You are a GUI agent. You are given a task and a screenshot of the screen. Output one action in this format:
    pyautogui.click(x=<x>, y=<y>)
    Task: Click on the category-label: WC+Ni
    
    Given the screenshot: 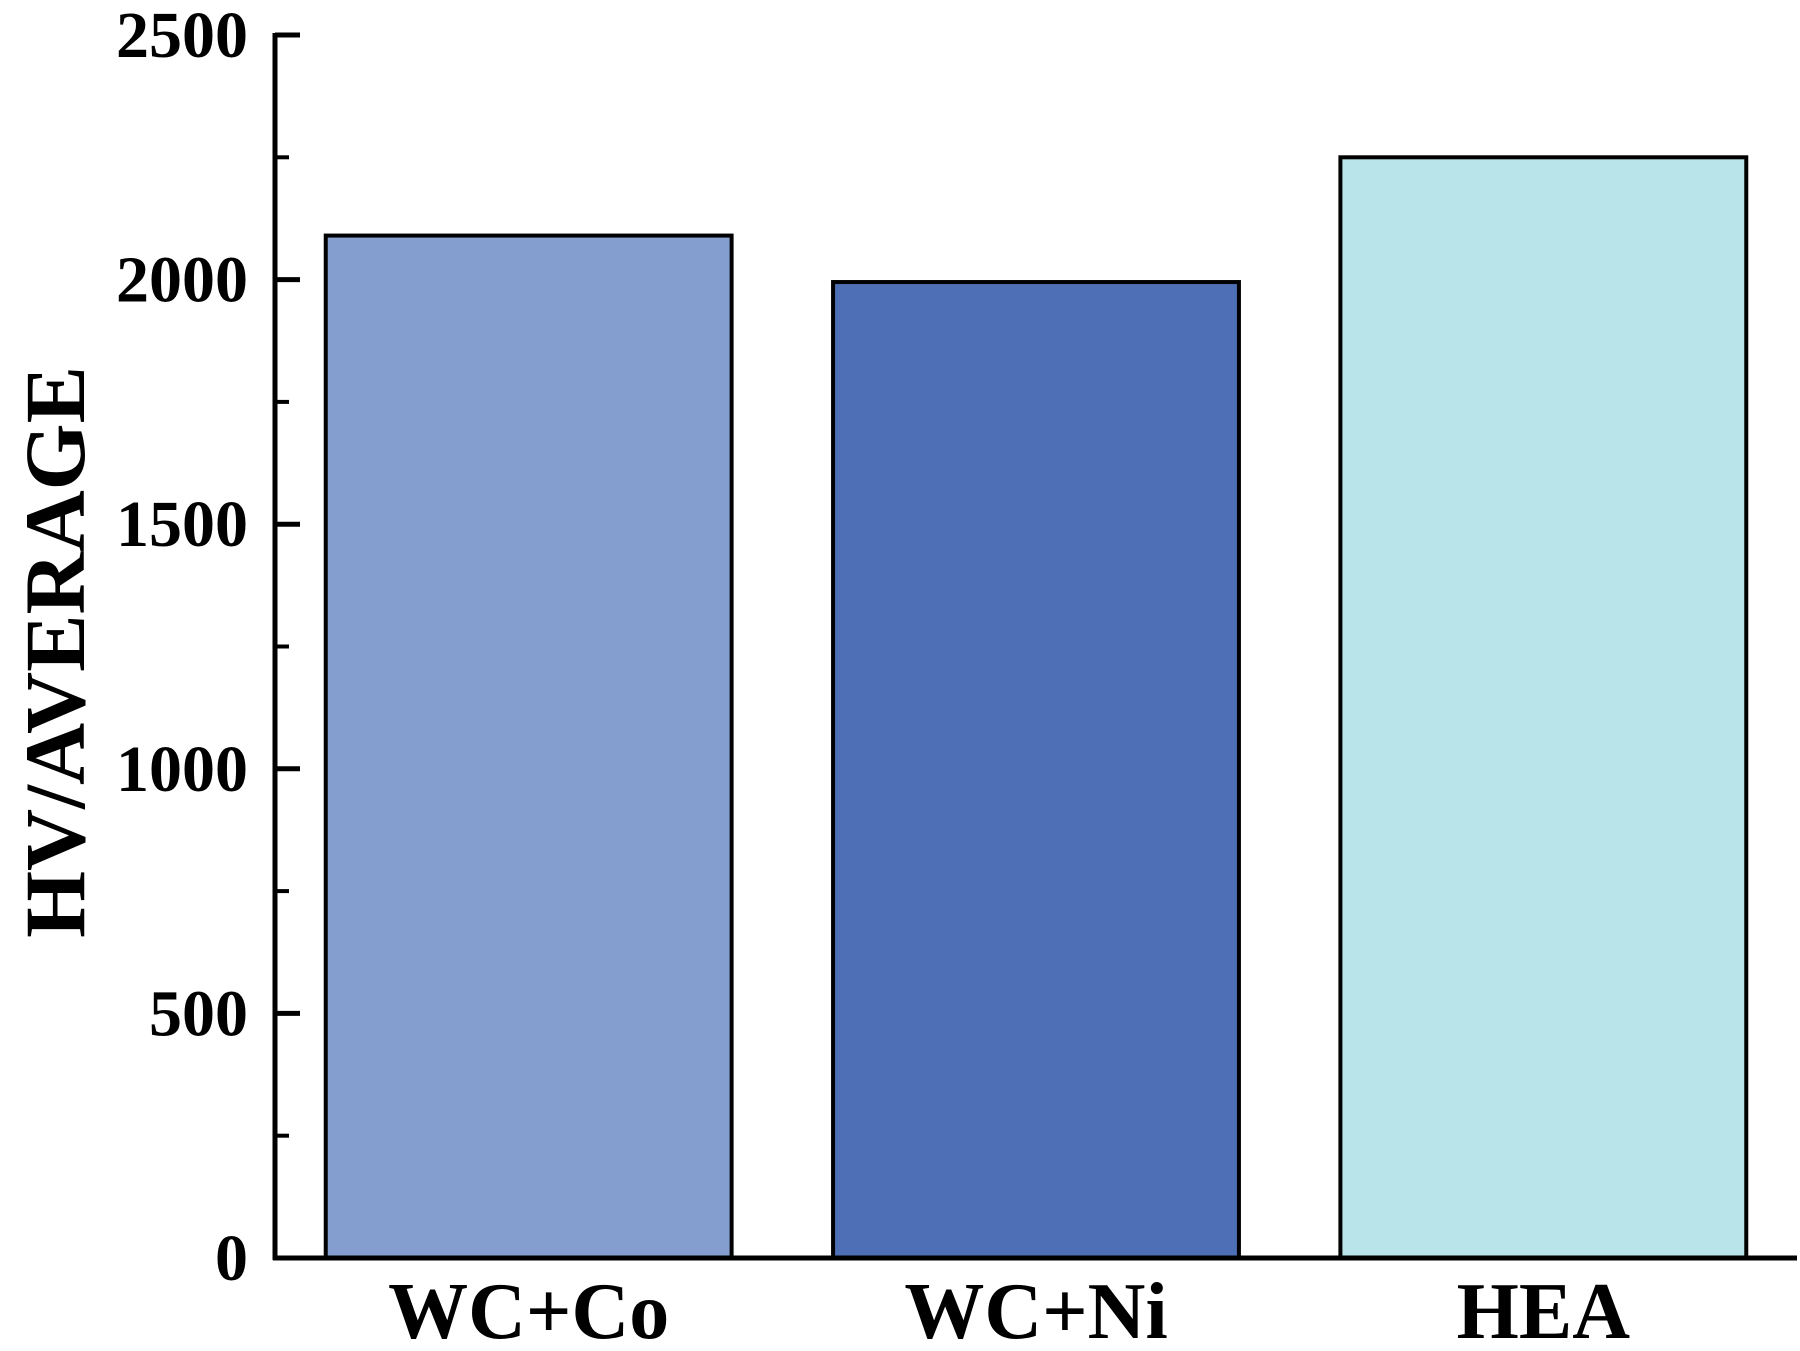 What is the action you would take?
    pyautogui.click(x=1035, y=1309)
    